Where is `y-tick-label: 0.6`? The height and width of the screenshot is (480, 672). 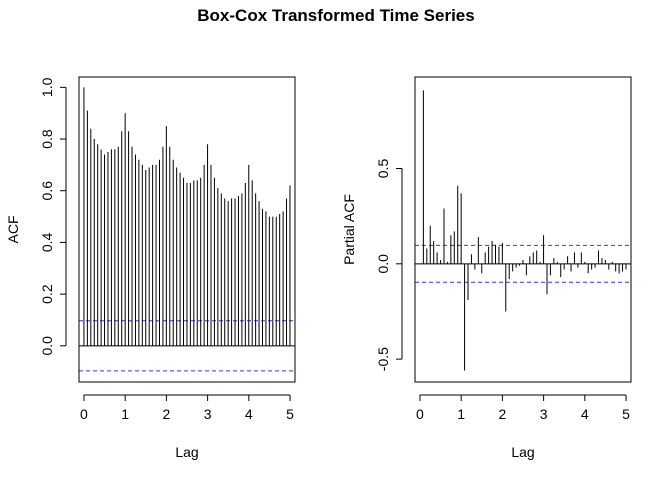 y-tick-label: 0.6 is located at coordinates (47, 191).